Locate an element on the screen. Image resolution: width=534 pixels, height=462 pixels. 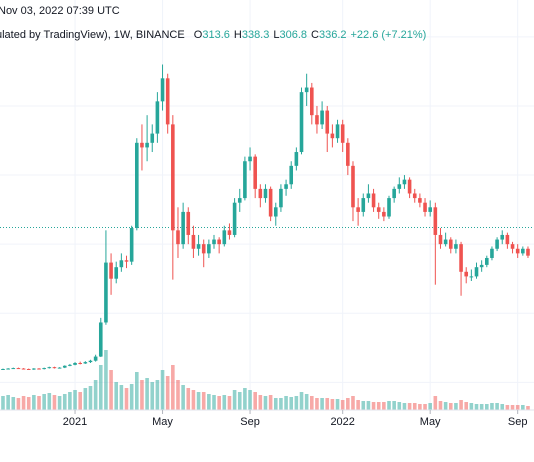
ohlc-value: 336.2 is located at coordinates (333, 35).